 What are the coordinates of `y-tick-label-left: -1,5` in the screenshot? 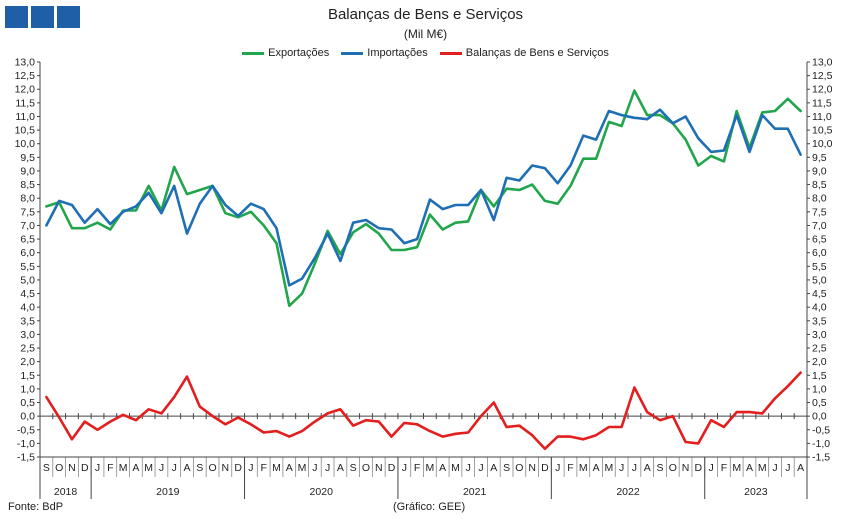 It's located at (26, 458).